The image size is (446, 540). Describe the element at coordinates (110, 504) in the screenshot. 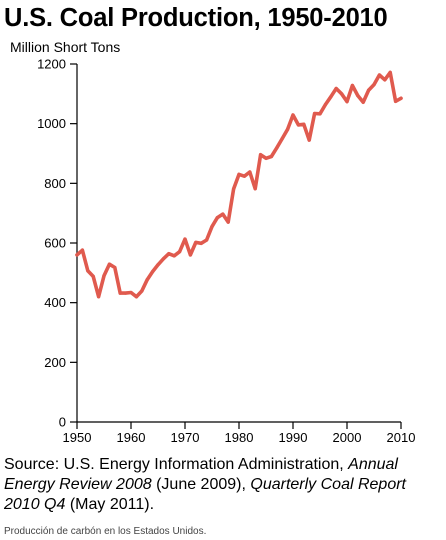

I see `source-suffix: (May 2011).` at that location.